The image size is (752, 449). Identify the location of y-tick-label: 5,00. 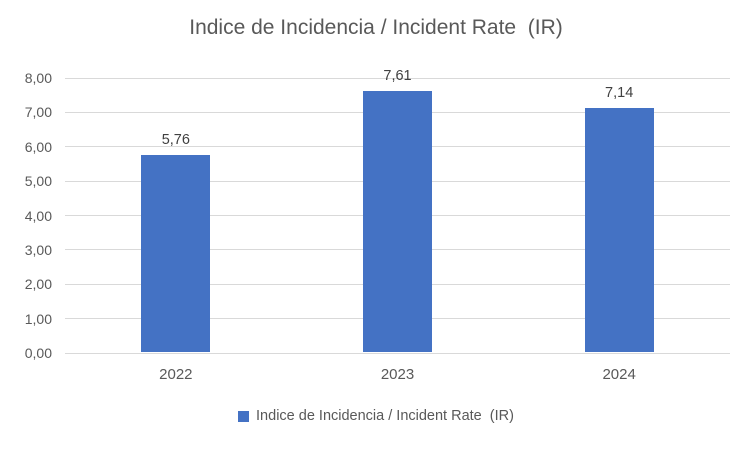
(38, 181).